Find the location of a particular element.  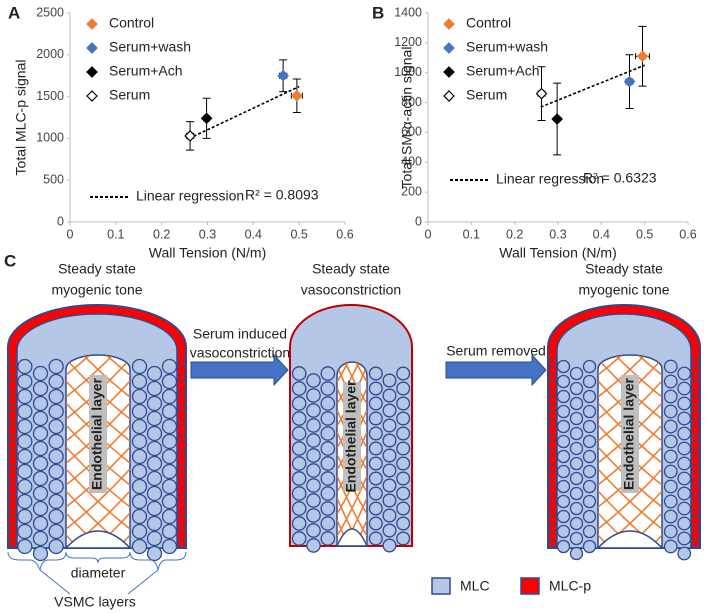

legend-label: Serum+Ach is located at coordinates (146, 71).